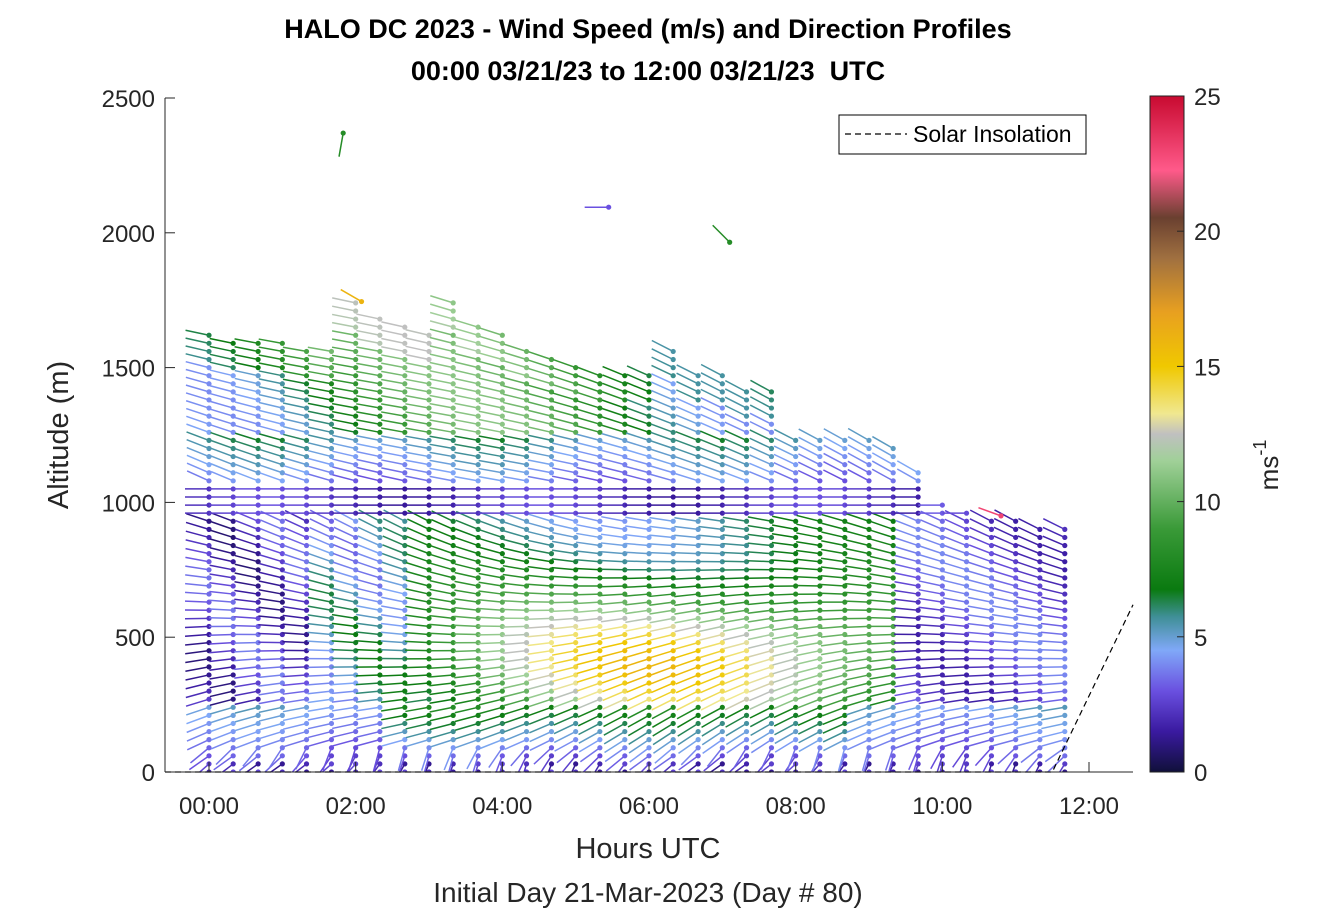  I want to click on colorbar-tick-label: 5, so click(1200, 638).